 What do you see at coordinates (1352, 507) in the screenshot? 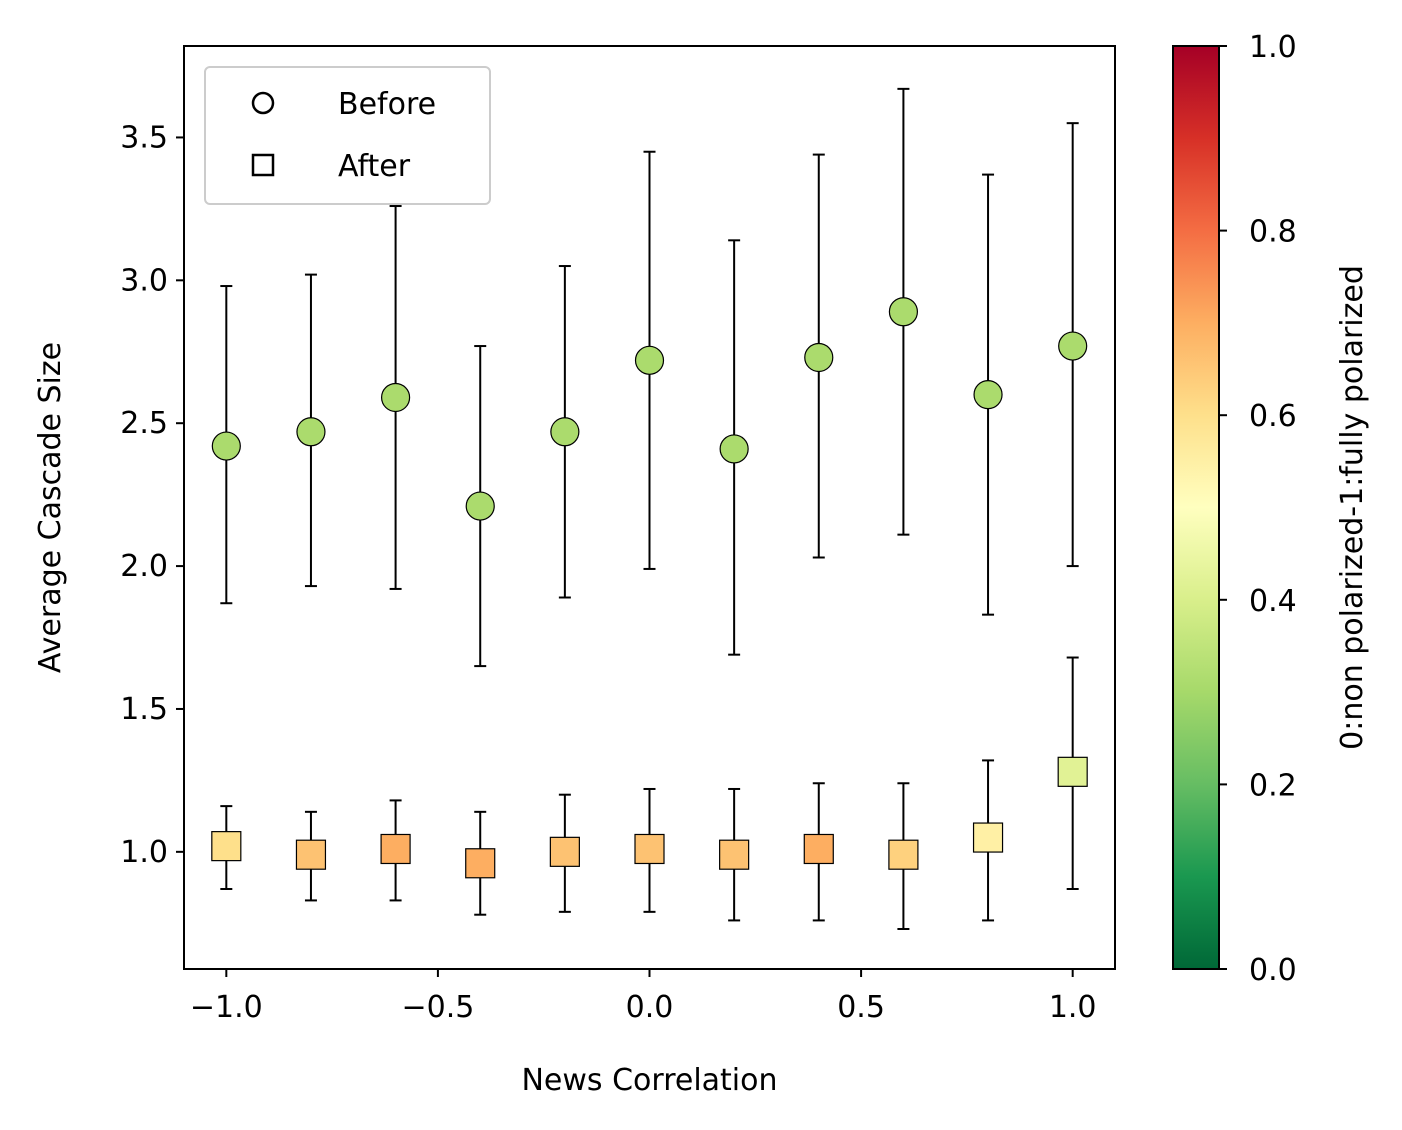
I see `colorbar-label: 0:non polarized-1:fully polarized` at bounding box center [1352, 507].